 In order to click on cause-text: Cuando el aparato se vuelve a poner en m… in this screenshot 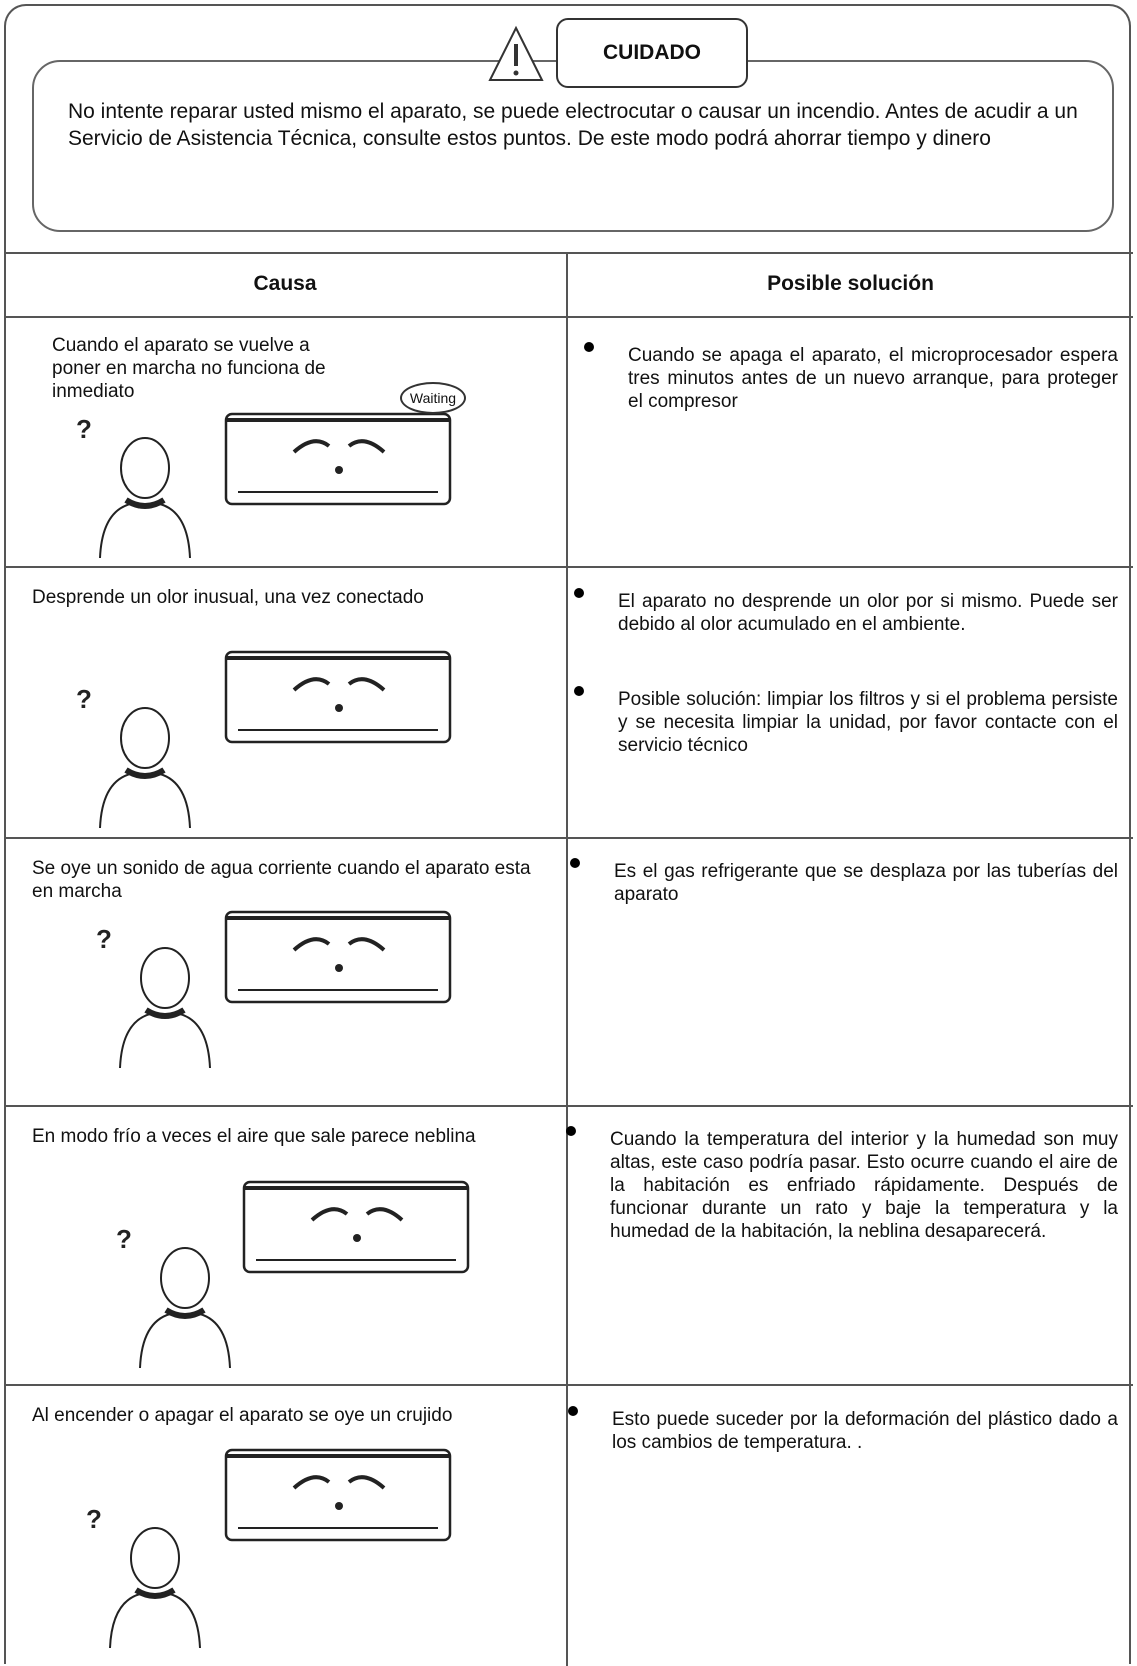, I will do `click(189, 368)`.